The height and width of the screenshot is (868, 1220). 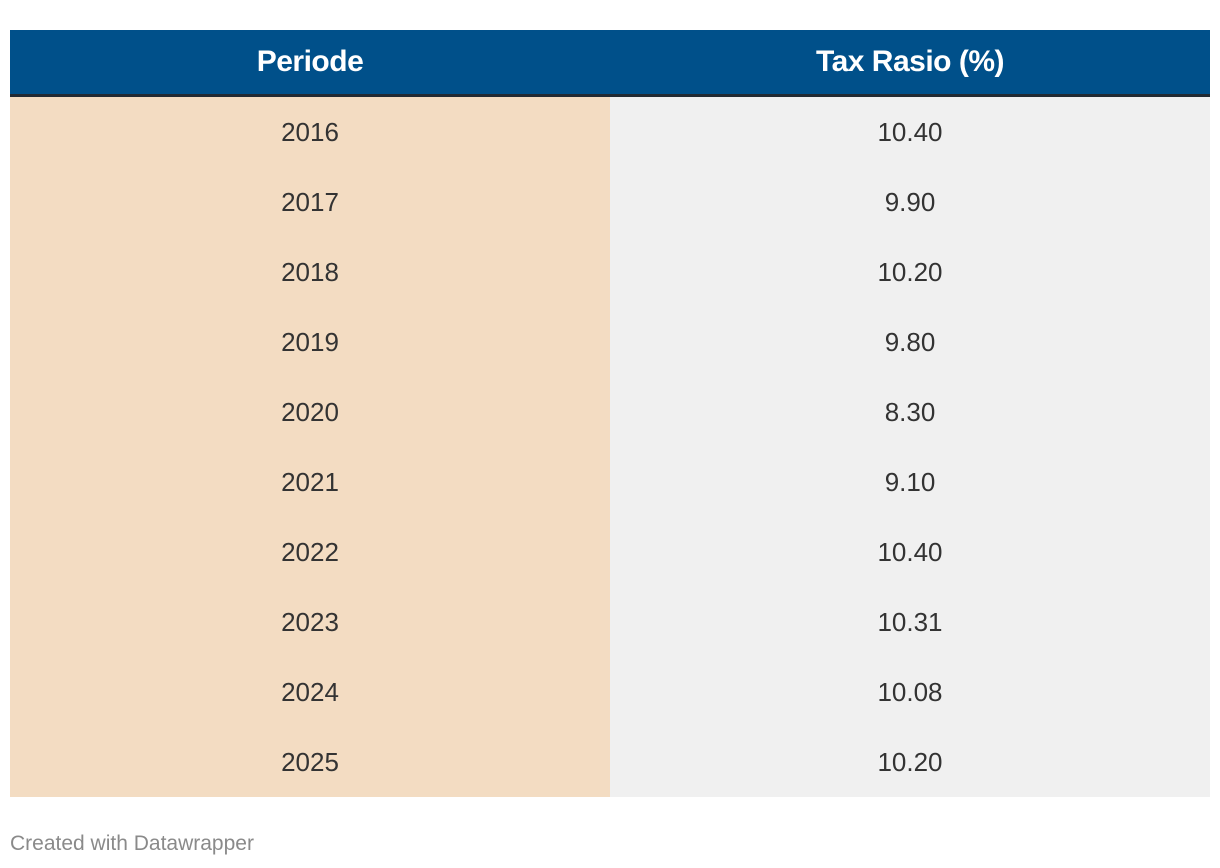 I want to click on tax-rasio-cell: 8.30, so click(x=910, y=412).